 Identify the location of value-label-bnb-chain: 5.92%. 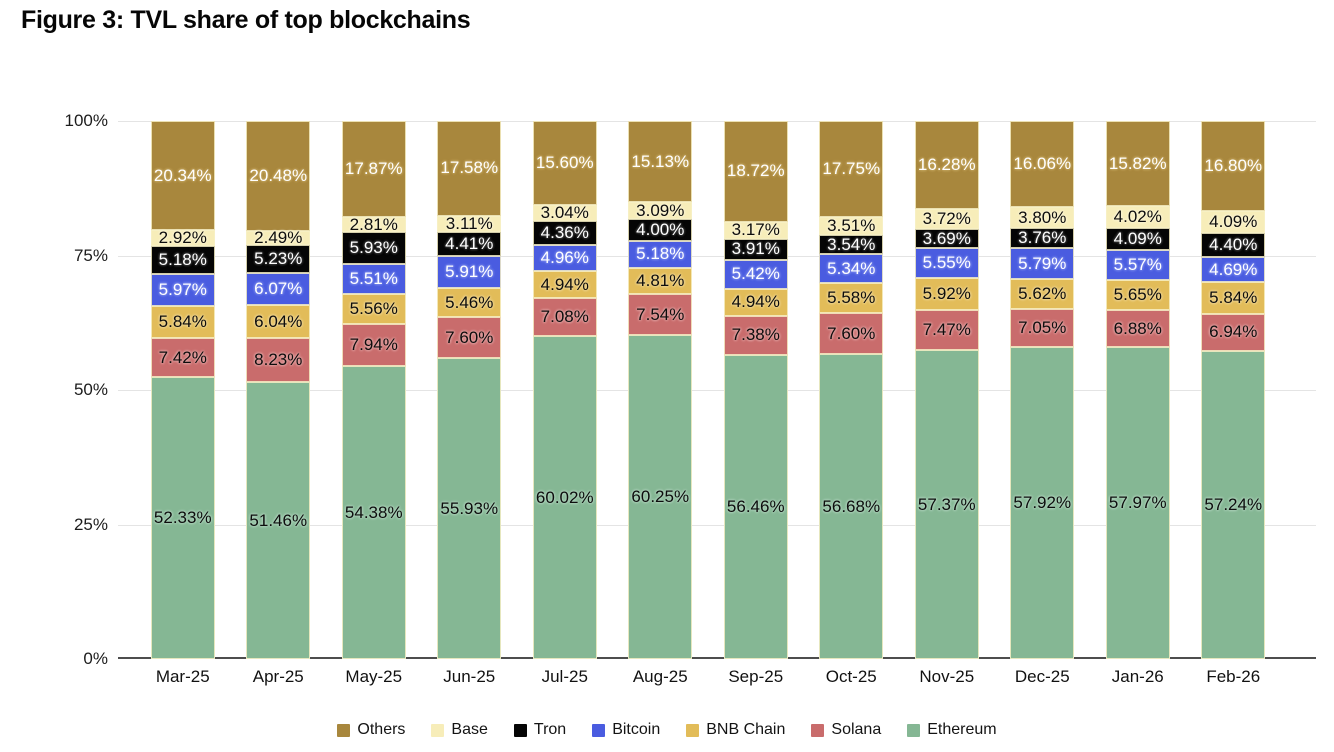
(946, 294).